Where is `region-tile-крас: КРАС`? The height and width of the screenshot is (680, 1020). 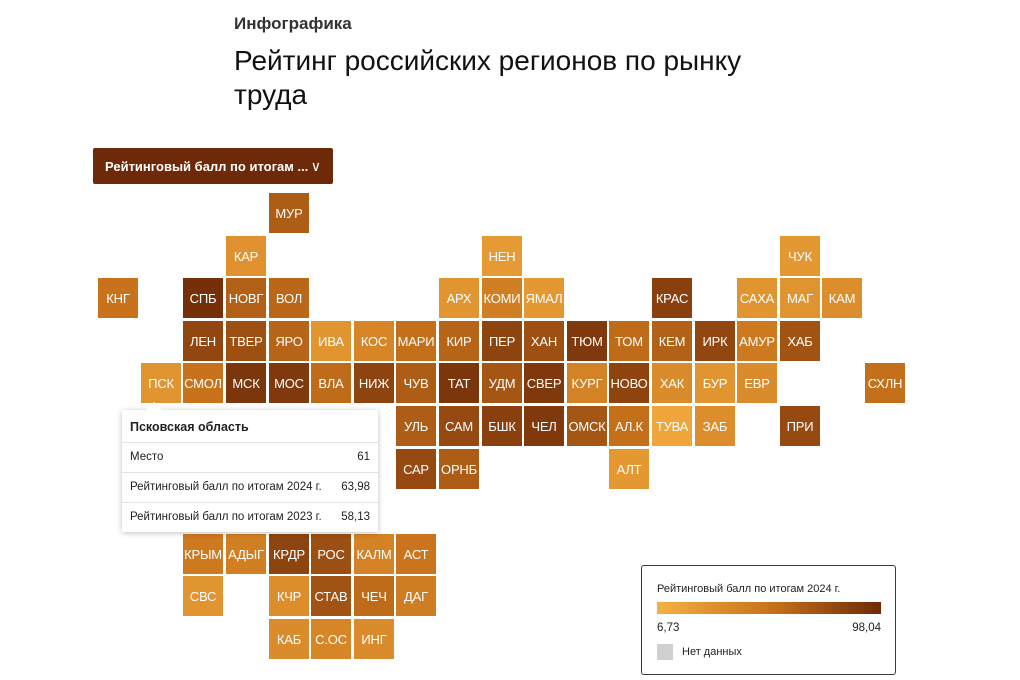
region-tile-крас: КРАС is located at coordinates (672, 298).